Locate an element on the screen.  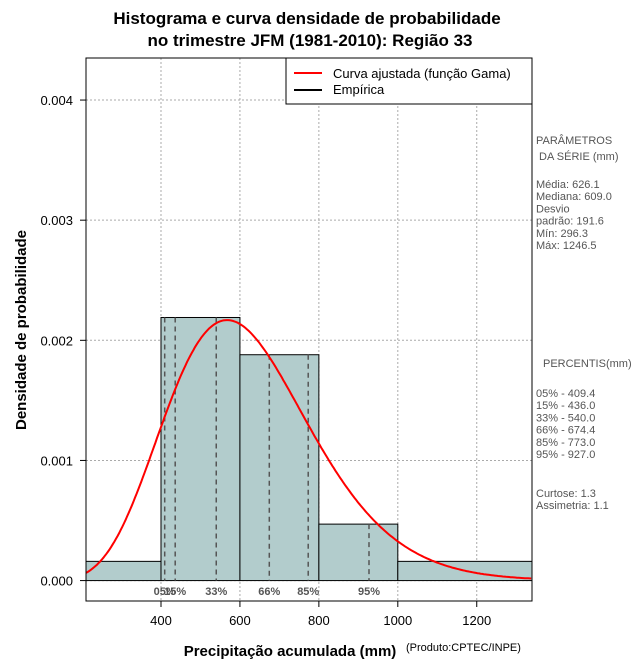
percentis-title: PERCENTIS(mm) is located at coordinates (587, 364).